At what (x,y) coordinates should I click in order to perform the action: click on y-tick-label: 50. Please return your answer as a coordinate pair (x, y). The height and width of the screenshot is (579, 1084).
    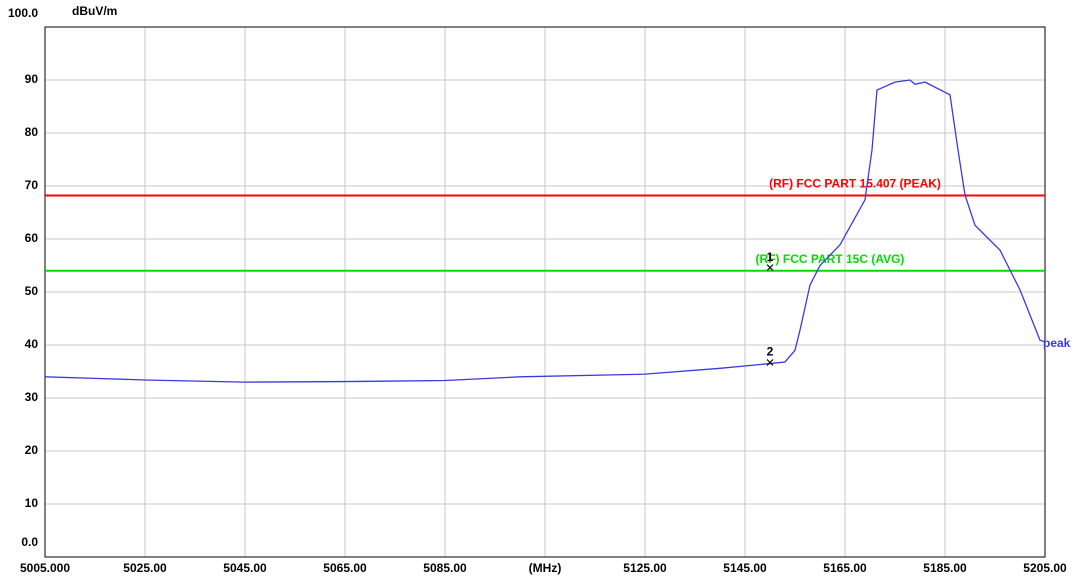
    Looking at the image, I should click on (32, 291).